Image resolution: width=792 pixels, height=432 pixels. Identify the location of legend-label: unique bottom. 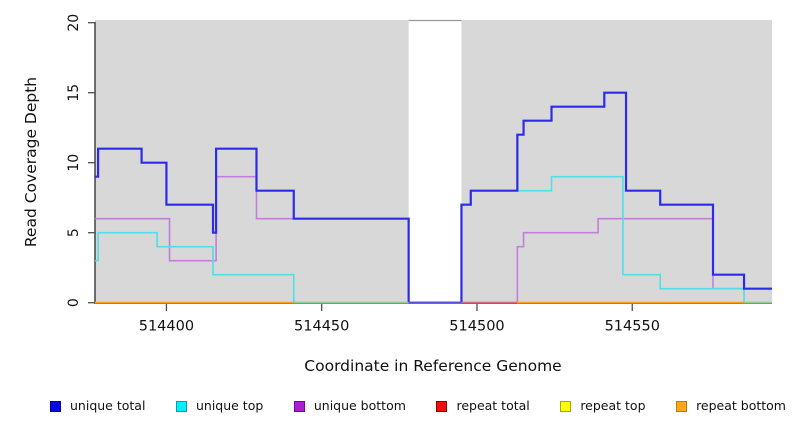
(359, 405).